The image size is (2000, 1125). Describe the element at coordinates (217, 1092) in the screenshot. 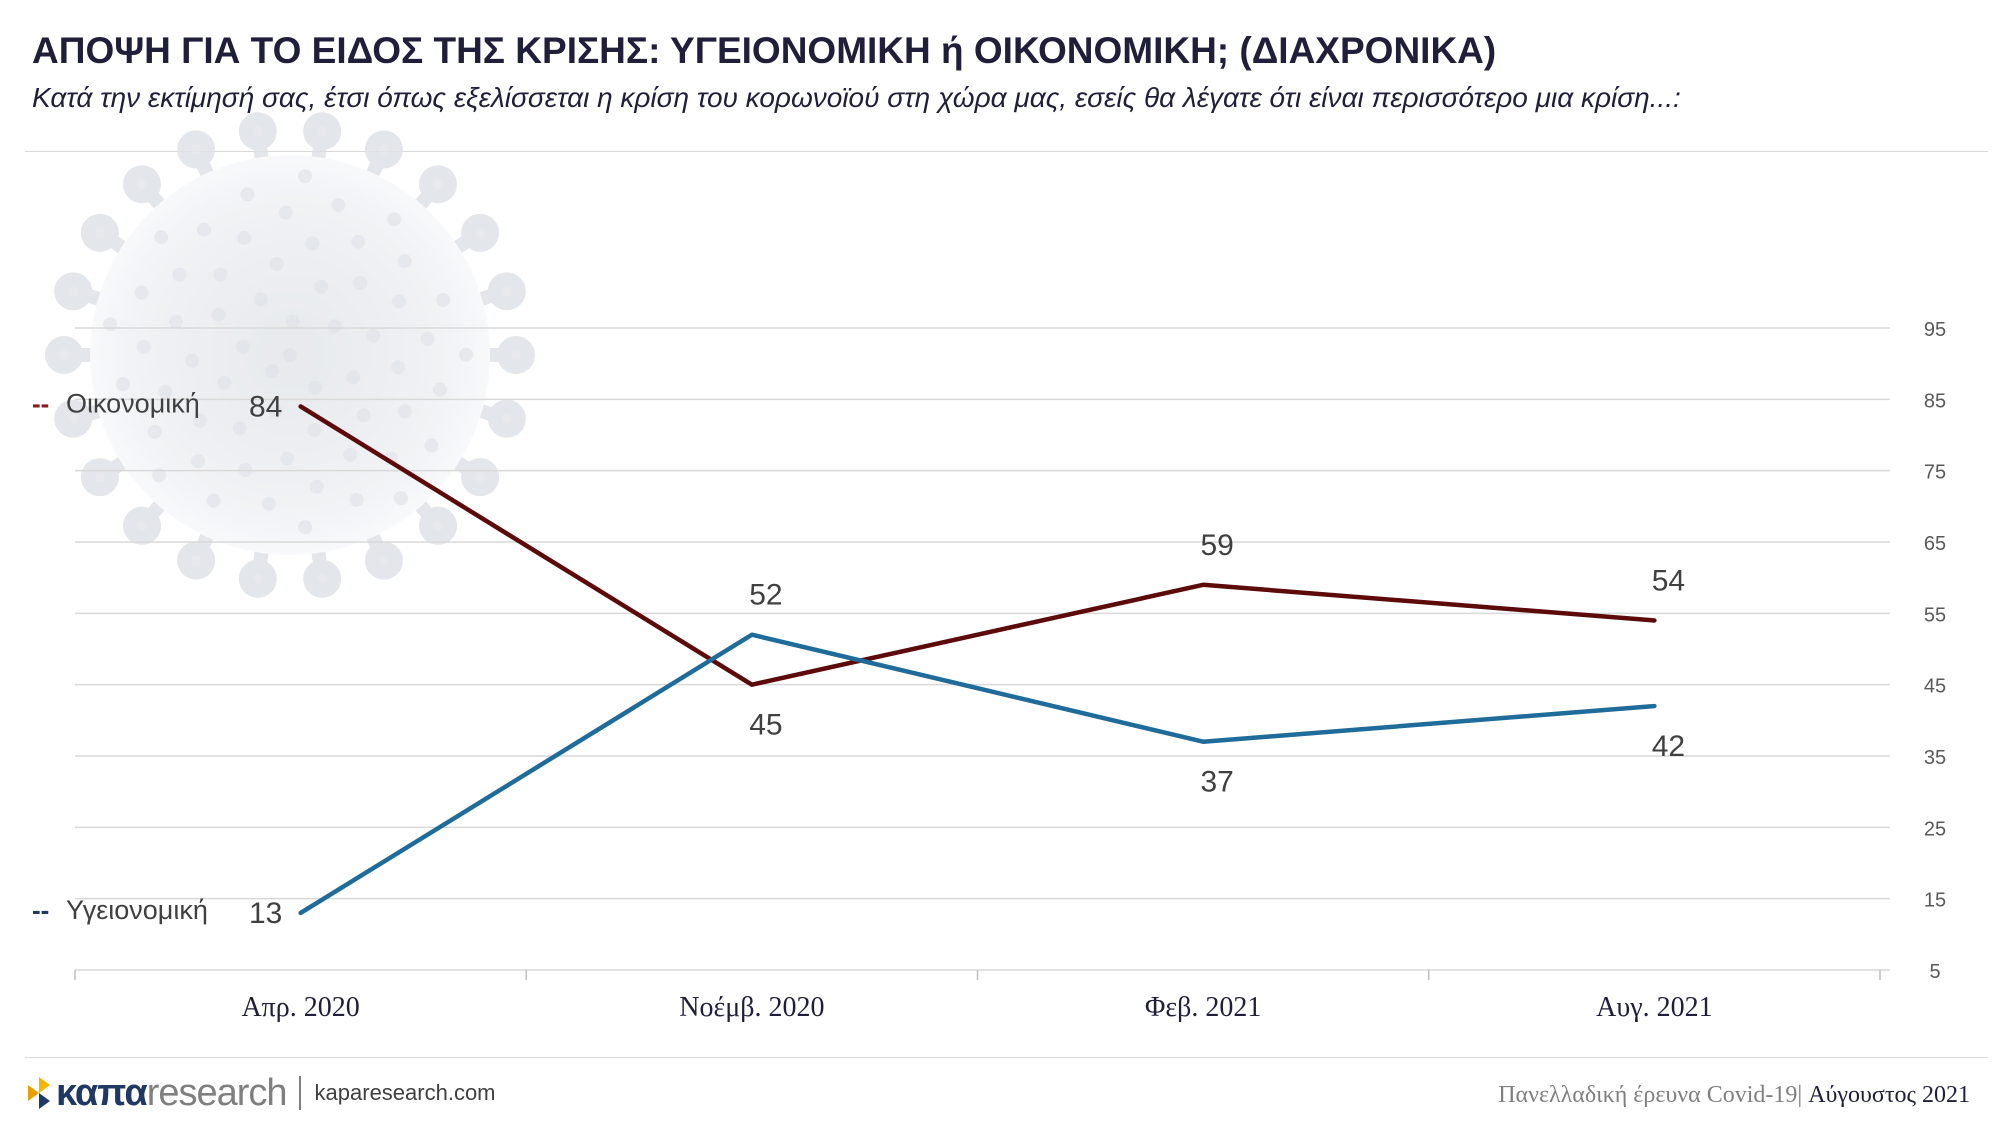

I see `brand-name-light: research` at that location.